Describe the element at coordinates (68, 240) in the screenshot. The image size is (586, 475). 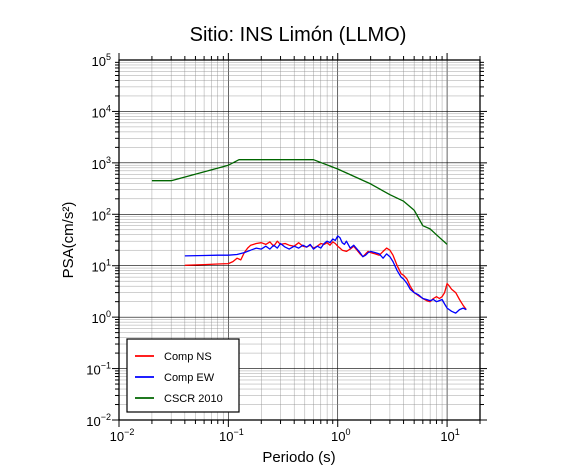
I see `y-axis-label: PSA(cm/s²)` at that location.